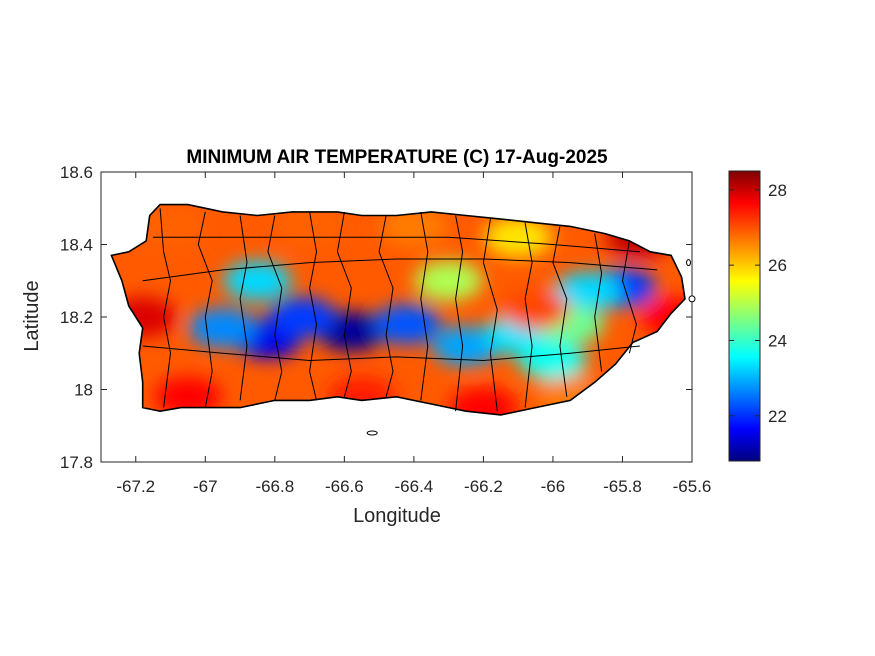 This screenshot has width=875, height=656. What do you see at coordinates (32, 315) in the screenshot?
I see `y-axis-label: Latitude` at bounding box center [32, 315].